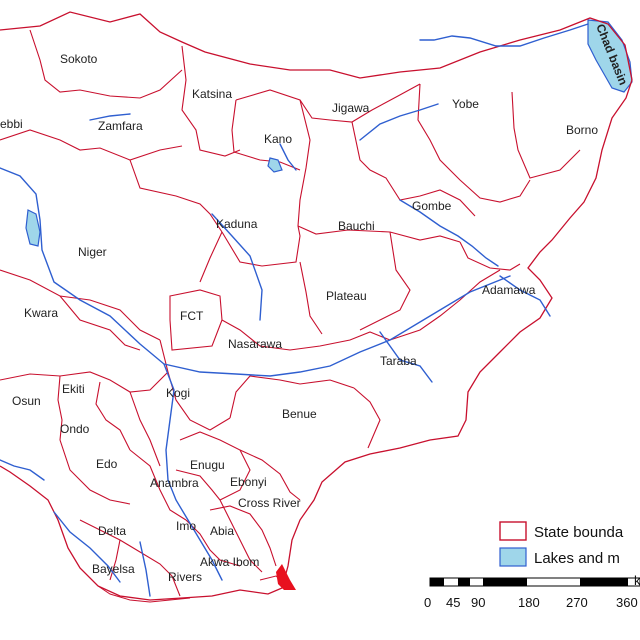 The height and width of the screenshot is (640, 640). Describe the element at coordinates (192, 316) in the screenshot. I see `state-label-fct: FCT` at that location.